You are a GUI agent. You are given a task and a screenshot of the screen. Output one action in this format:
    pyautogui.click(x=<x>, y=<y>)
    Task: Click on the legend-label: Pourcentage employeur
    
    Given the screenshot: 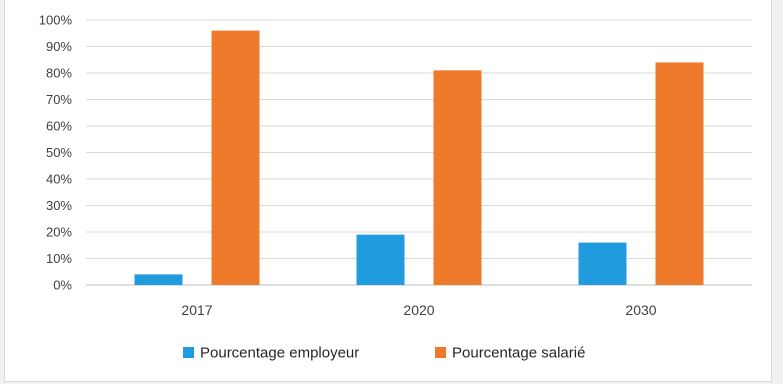 What is the action you would take?
    pyautogui.click(x=279, y=353)
    